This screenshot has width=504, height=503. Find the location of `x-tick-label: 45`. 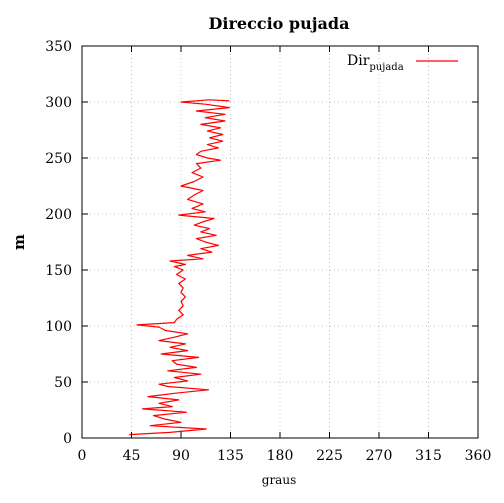

x-tick-label: 45 is located at coordinates (132, 456).